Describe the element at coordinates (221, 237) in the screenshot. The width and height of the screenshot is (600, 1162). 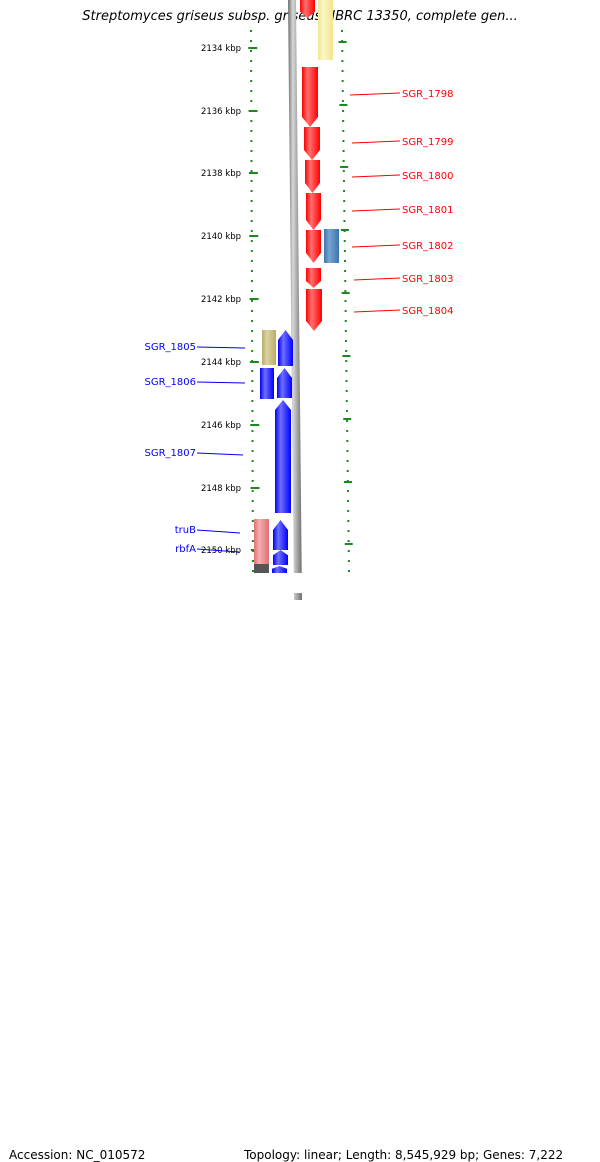
I see `scale-label: 2140 kbp` at that location.